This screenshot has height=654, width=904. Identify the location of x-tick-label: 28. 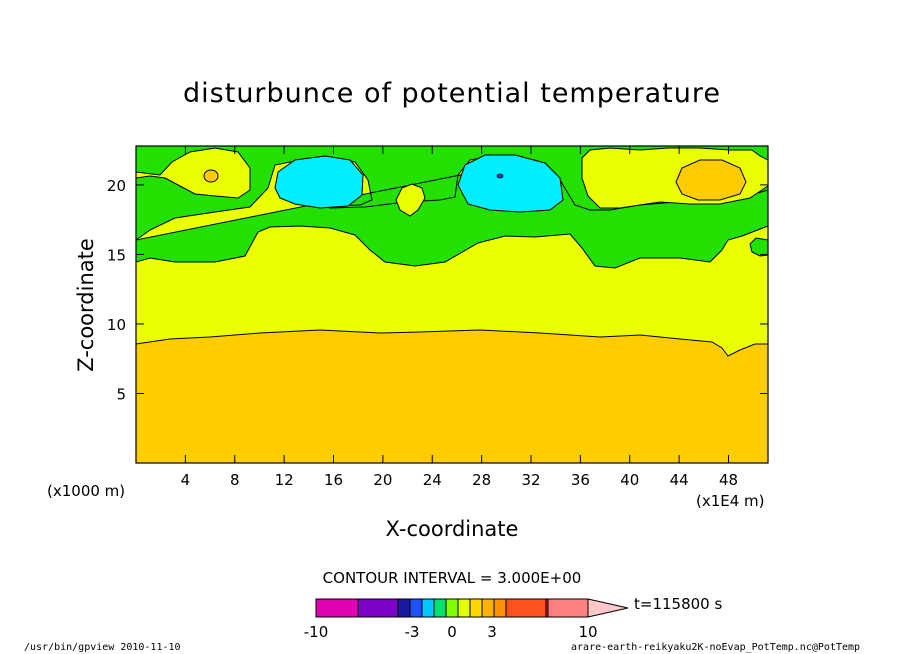
(481, 480).